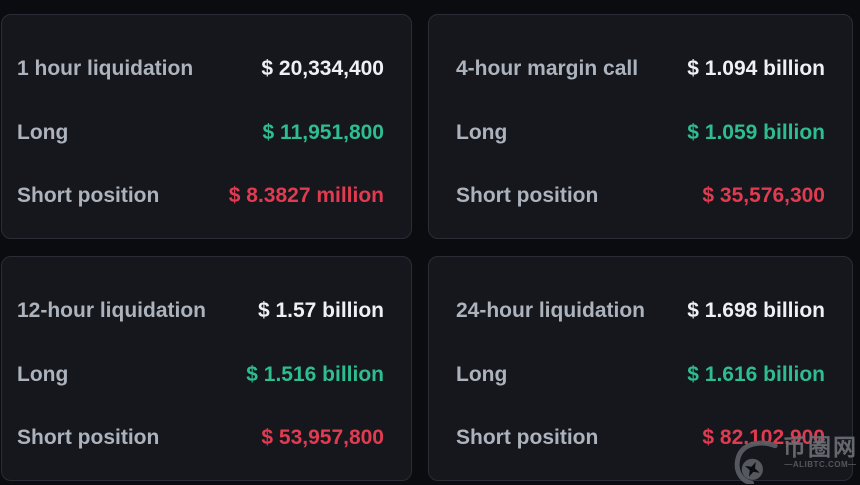  I want to click on long-value: $ 1.516 billion, so click(315, 374).